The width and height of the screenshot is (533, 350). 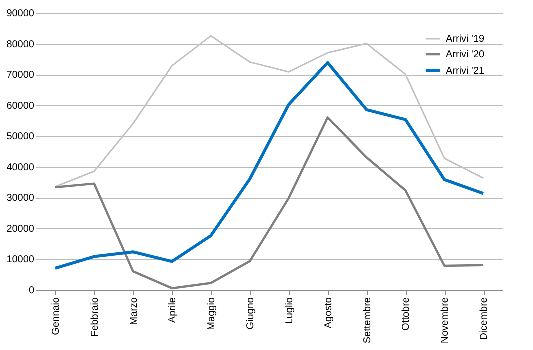 I want to click on x-tick-label: Gennaio, so click(x=56, y=316).